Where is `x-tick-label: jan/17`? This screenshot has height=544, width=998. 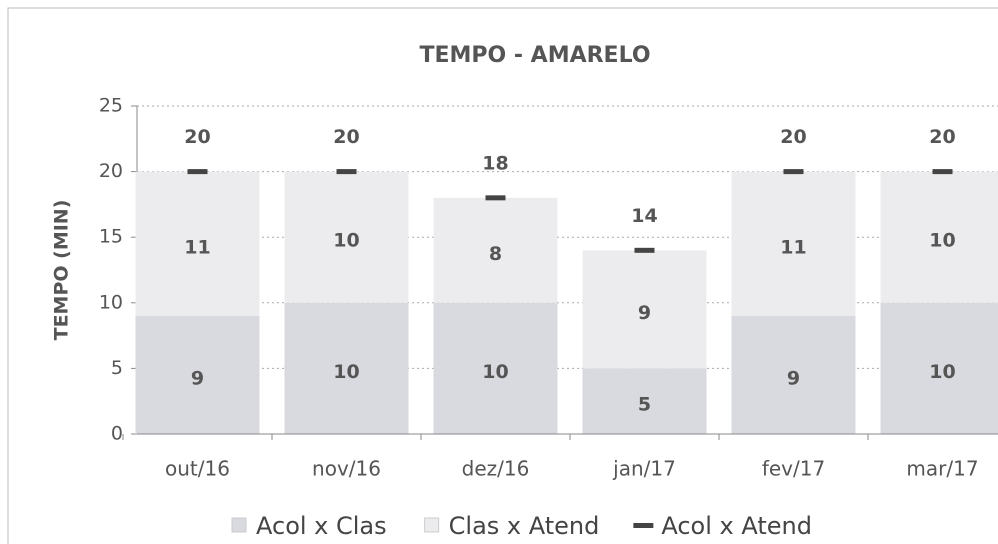 x-tick-label: jan/17 is located at coordinates (644, 469).